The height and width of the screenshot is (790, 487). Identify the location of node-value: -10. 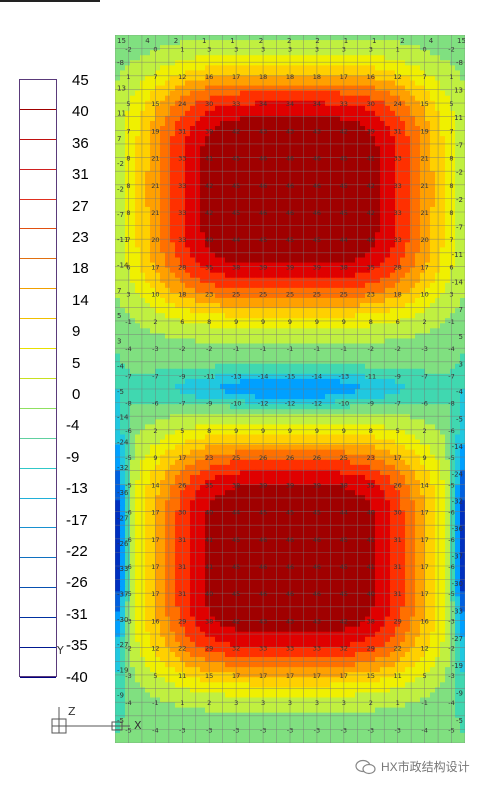
(343, 404).